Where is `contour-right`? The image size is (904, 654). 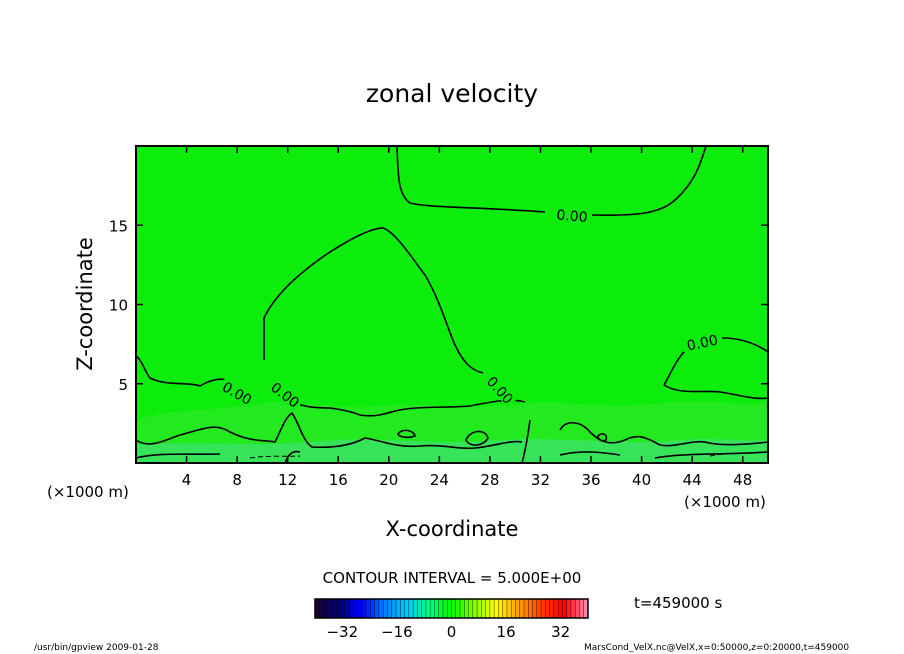
contour-right is located at coordinates (716, 368).